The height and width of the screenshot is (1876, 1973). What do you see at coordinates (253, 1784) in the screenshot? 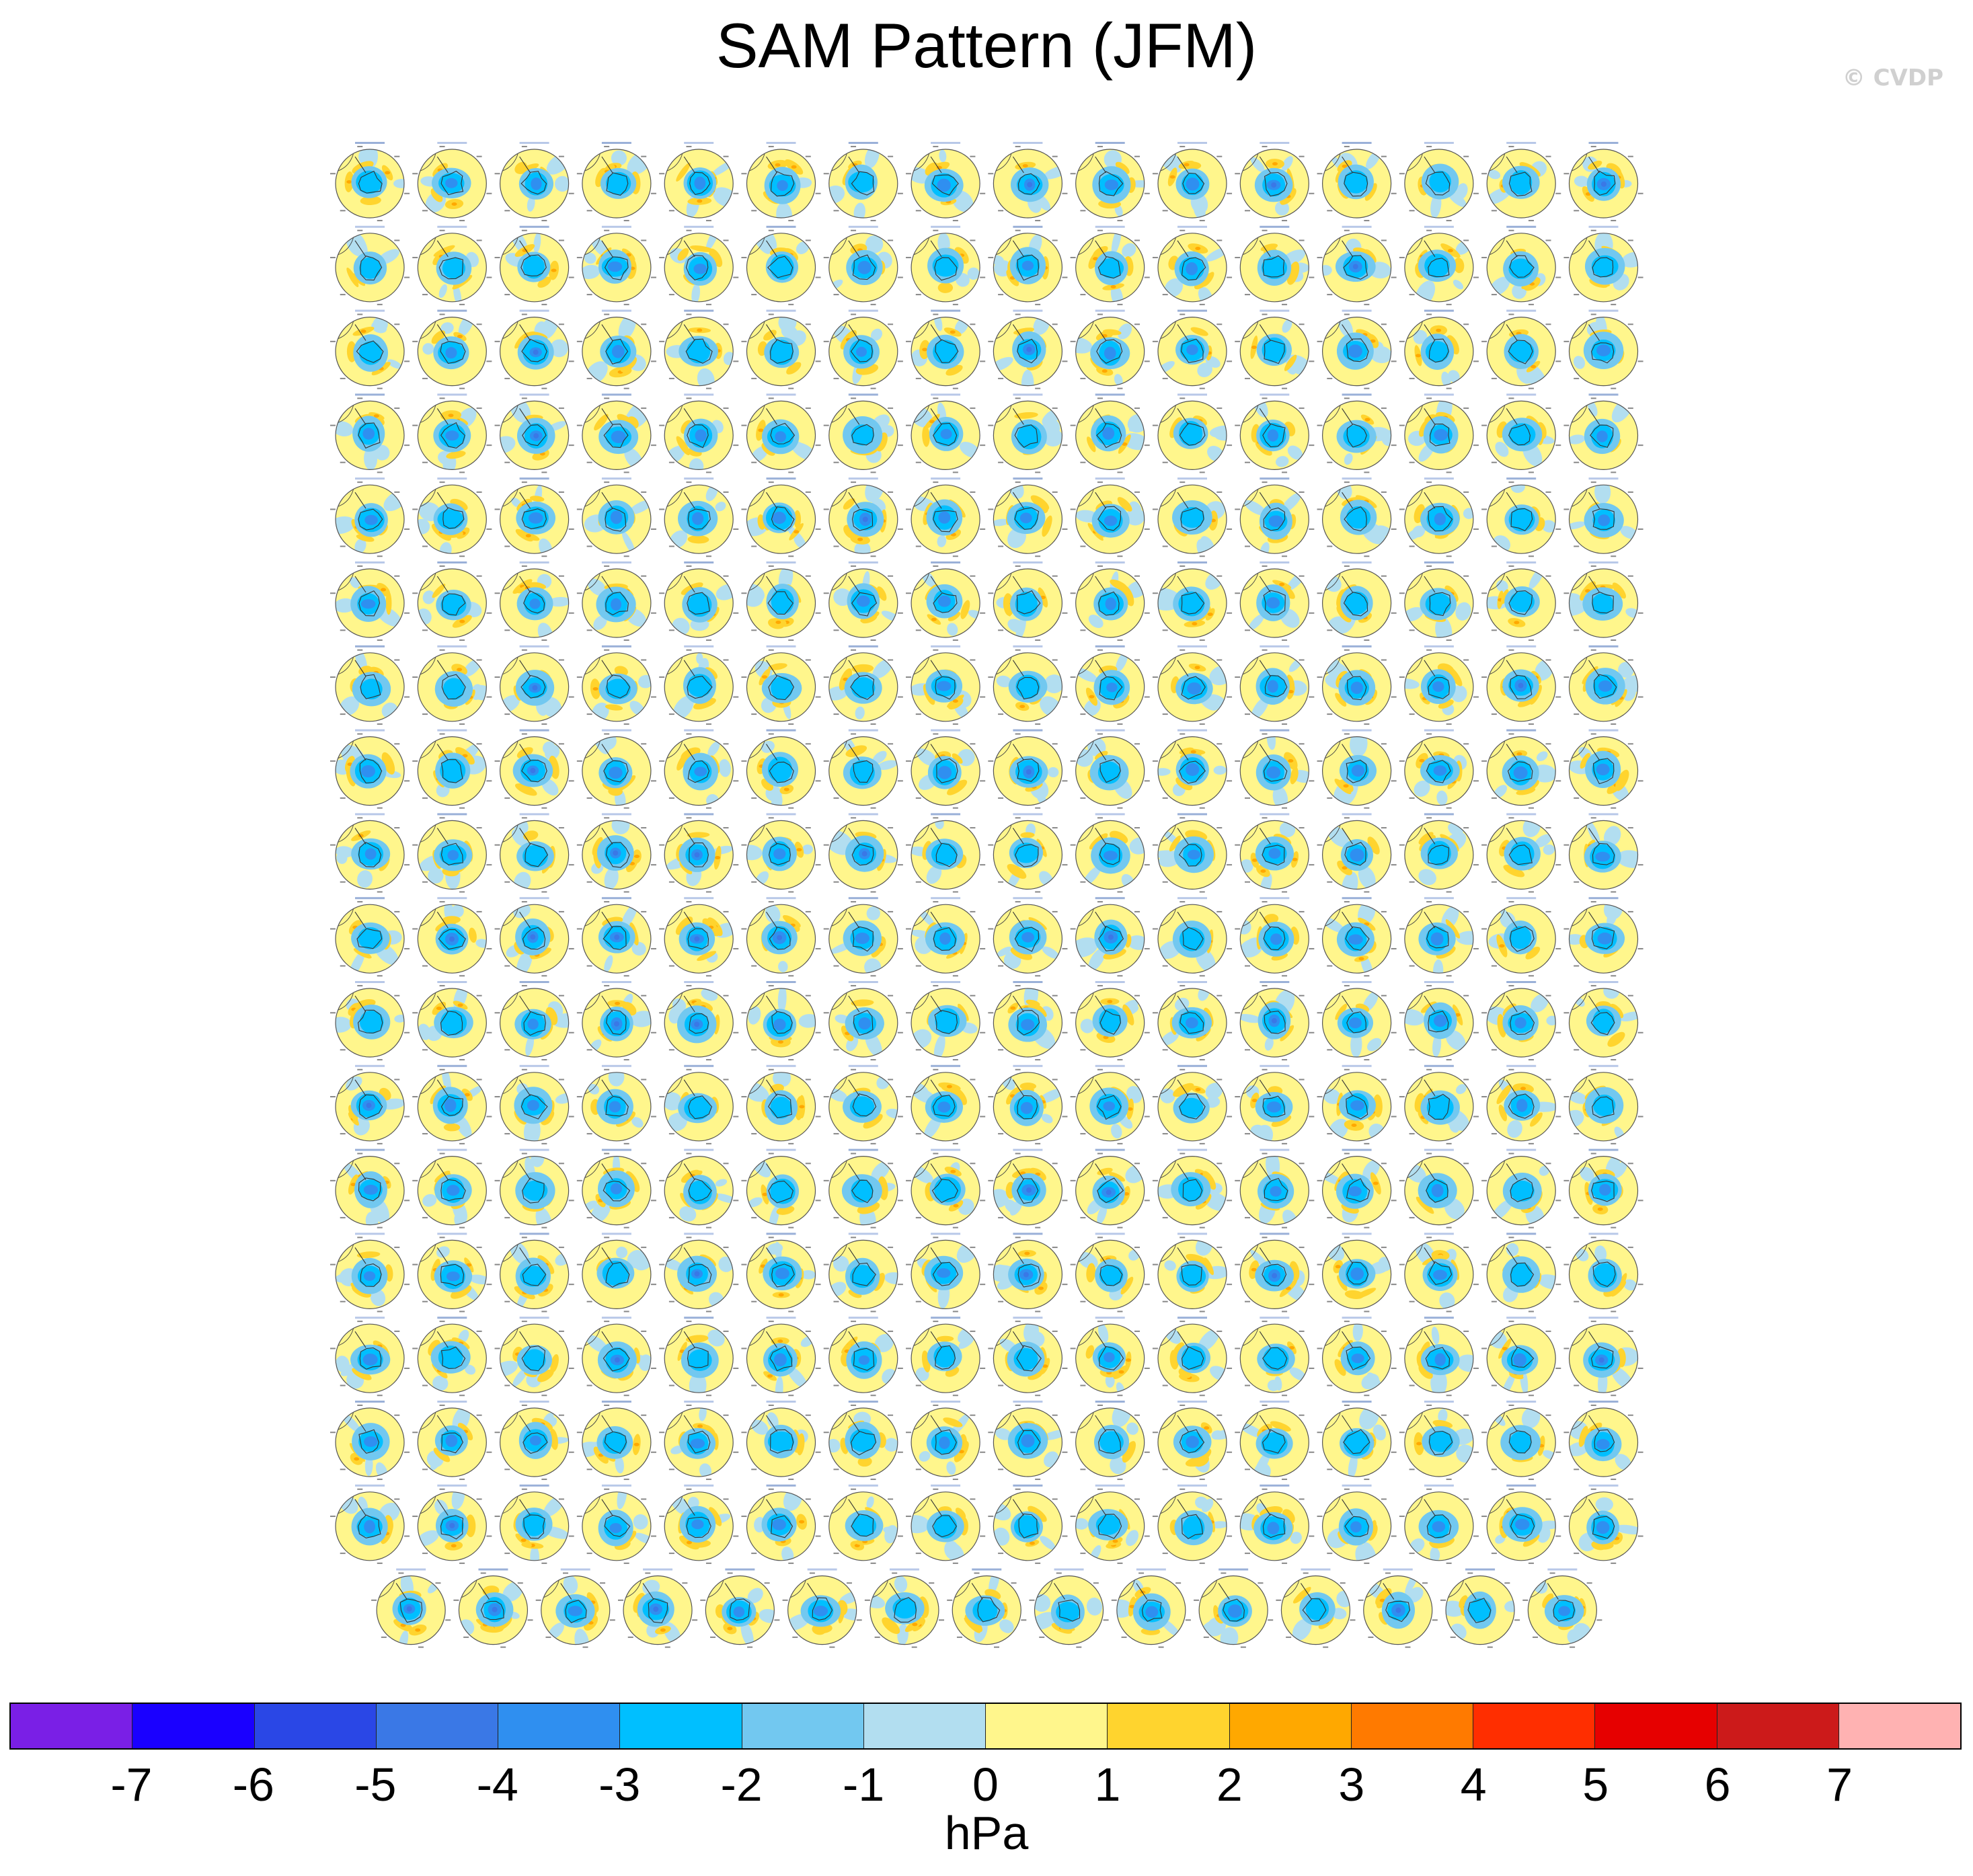
I see `colorbar-tick-label: -6` at bounding box center [253, 1784].